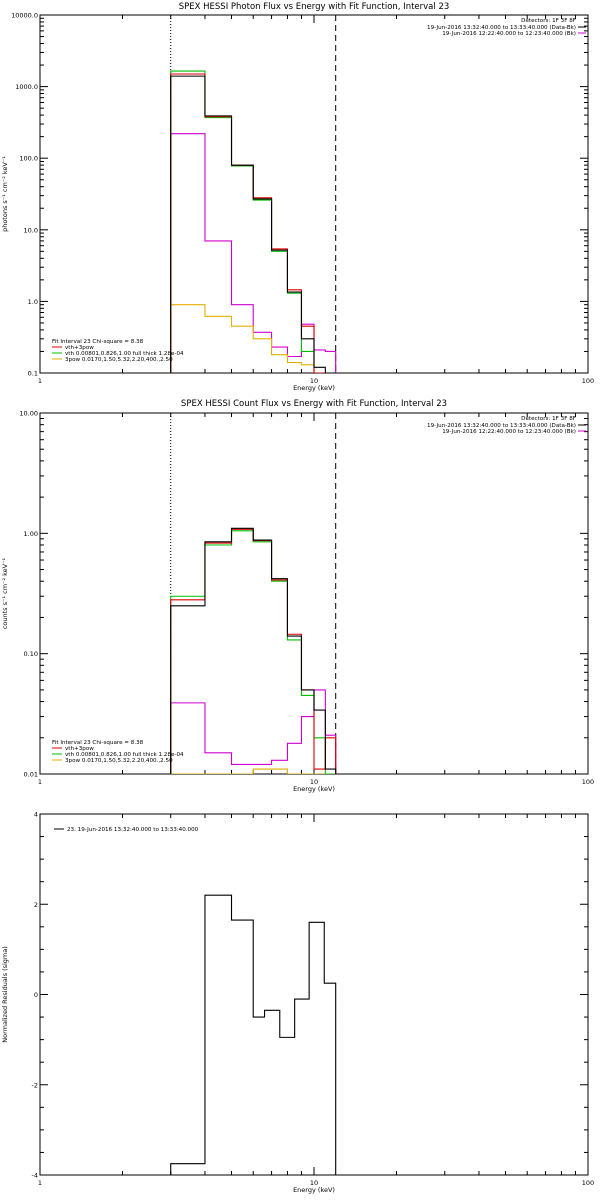 The height and width of the screenshot is (1200, 600). What do you see at coordinates (28, 414) in the screenshot?
I see `y-tick-label: 10.00` at bounding box center [28, 414].